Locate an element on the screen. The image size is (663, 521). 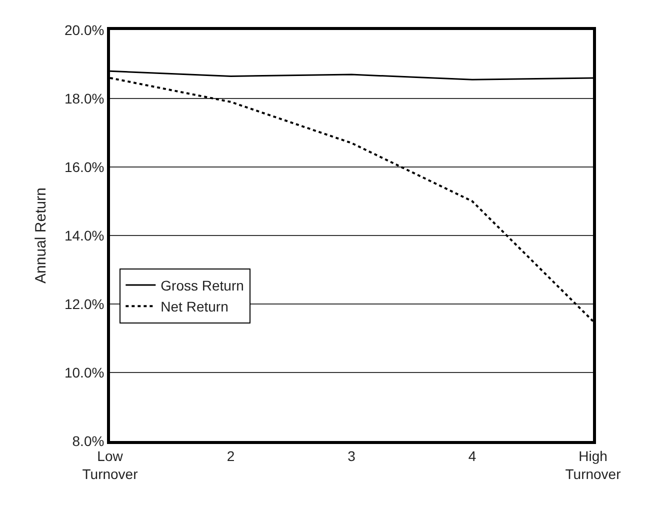
x-tick-label: 3 is located at coordinates (352, 456).